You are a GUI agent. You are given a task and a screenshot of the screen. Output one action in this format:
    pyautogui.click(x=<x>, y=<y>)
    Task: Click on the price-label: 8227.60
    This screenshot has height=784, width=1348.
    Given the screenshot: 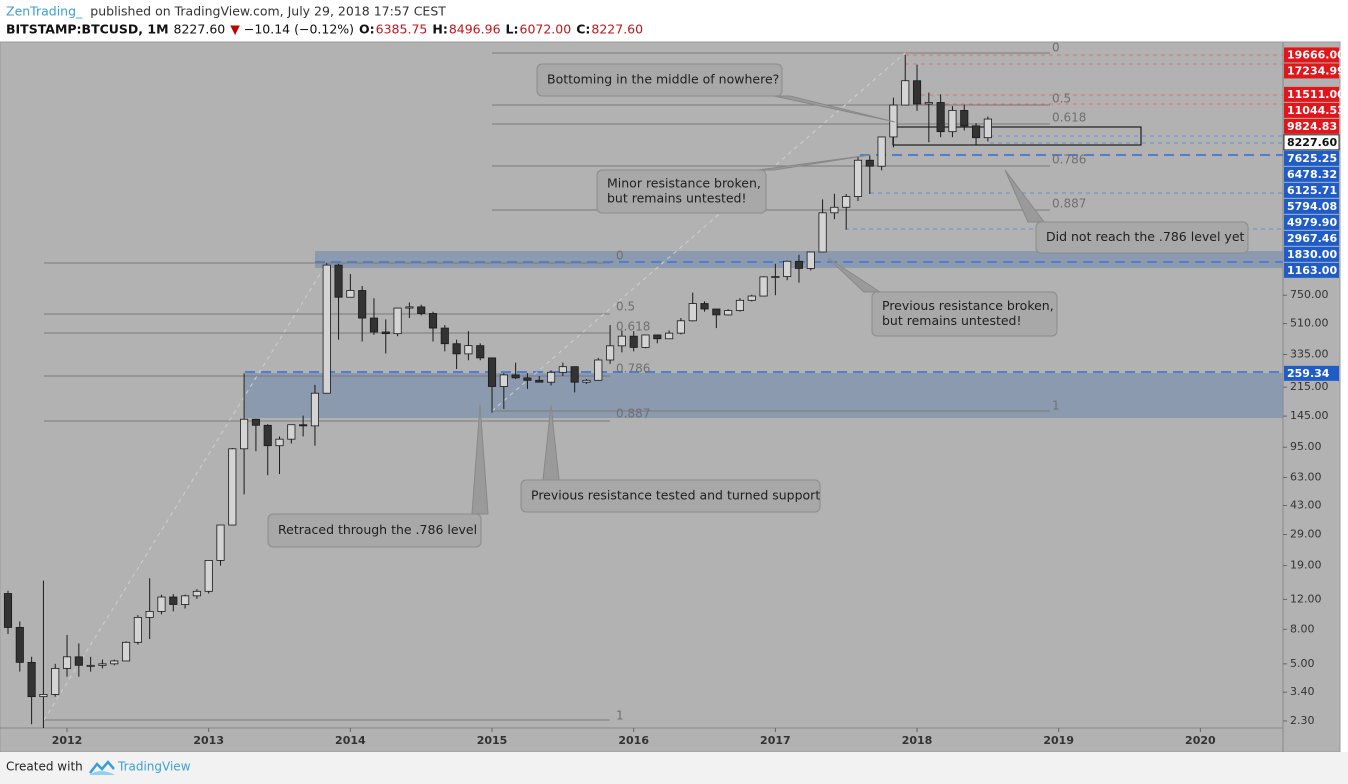 What is the action you would take?
    pyautogui.click(x=1312, y=142)
    